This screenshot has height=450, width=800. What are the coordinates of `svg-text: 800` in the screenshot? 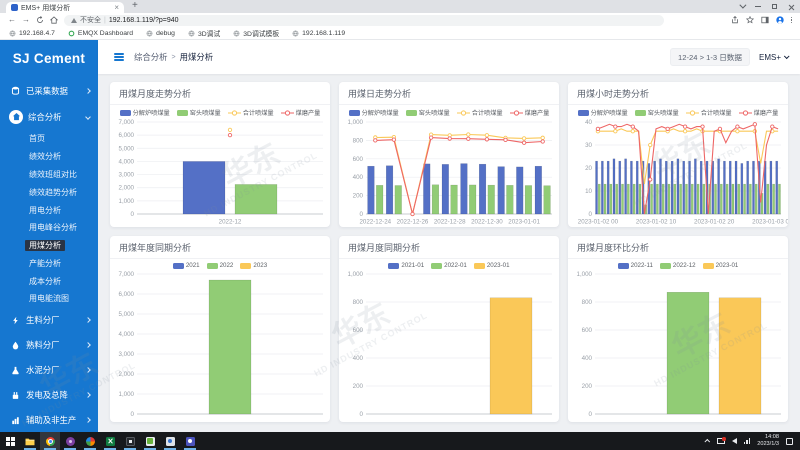 It's located at (358, 302).